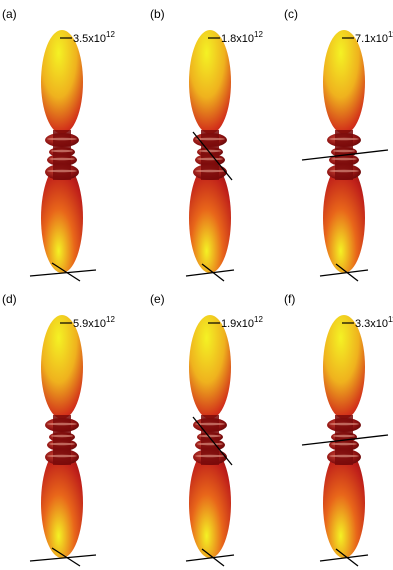 The width and height of the screenshot is (393, 570). What do you see at coordinates (157, 299) in the screenshot?
I see `panel-label: (e)` at bounding box center [157, 299].